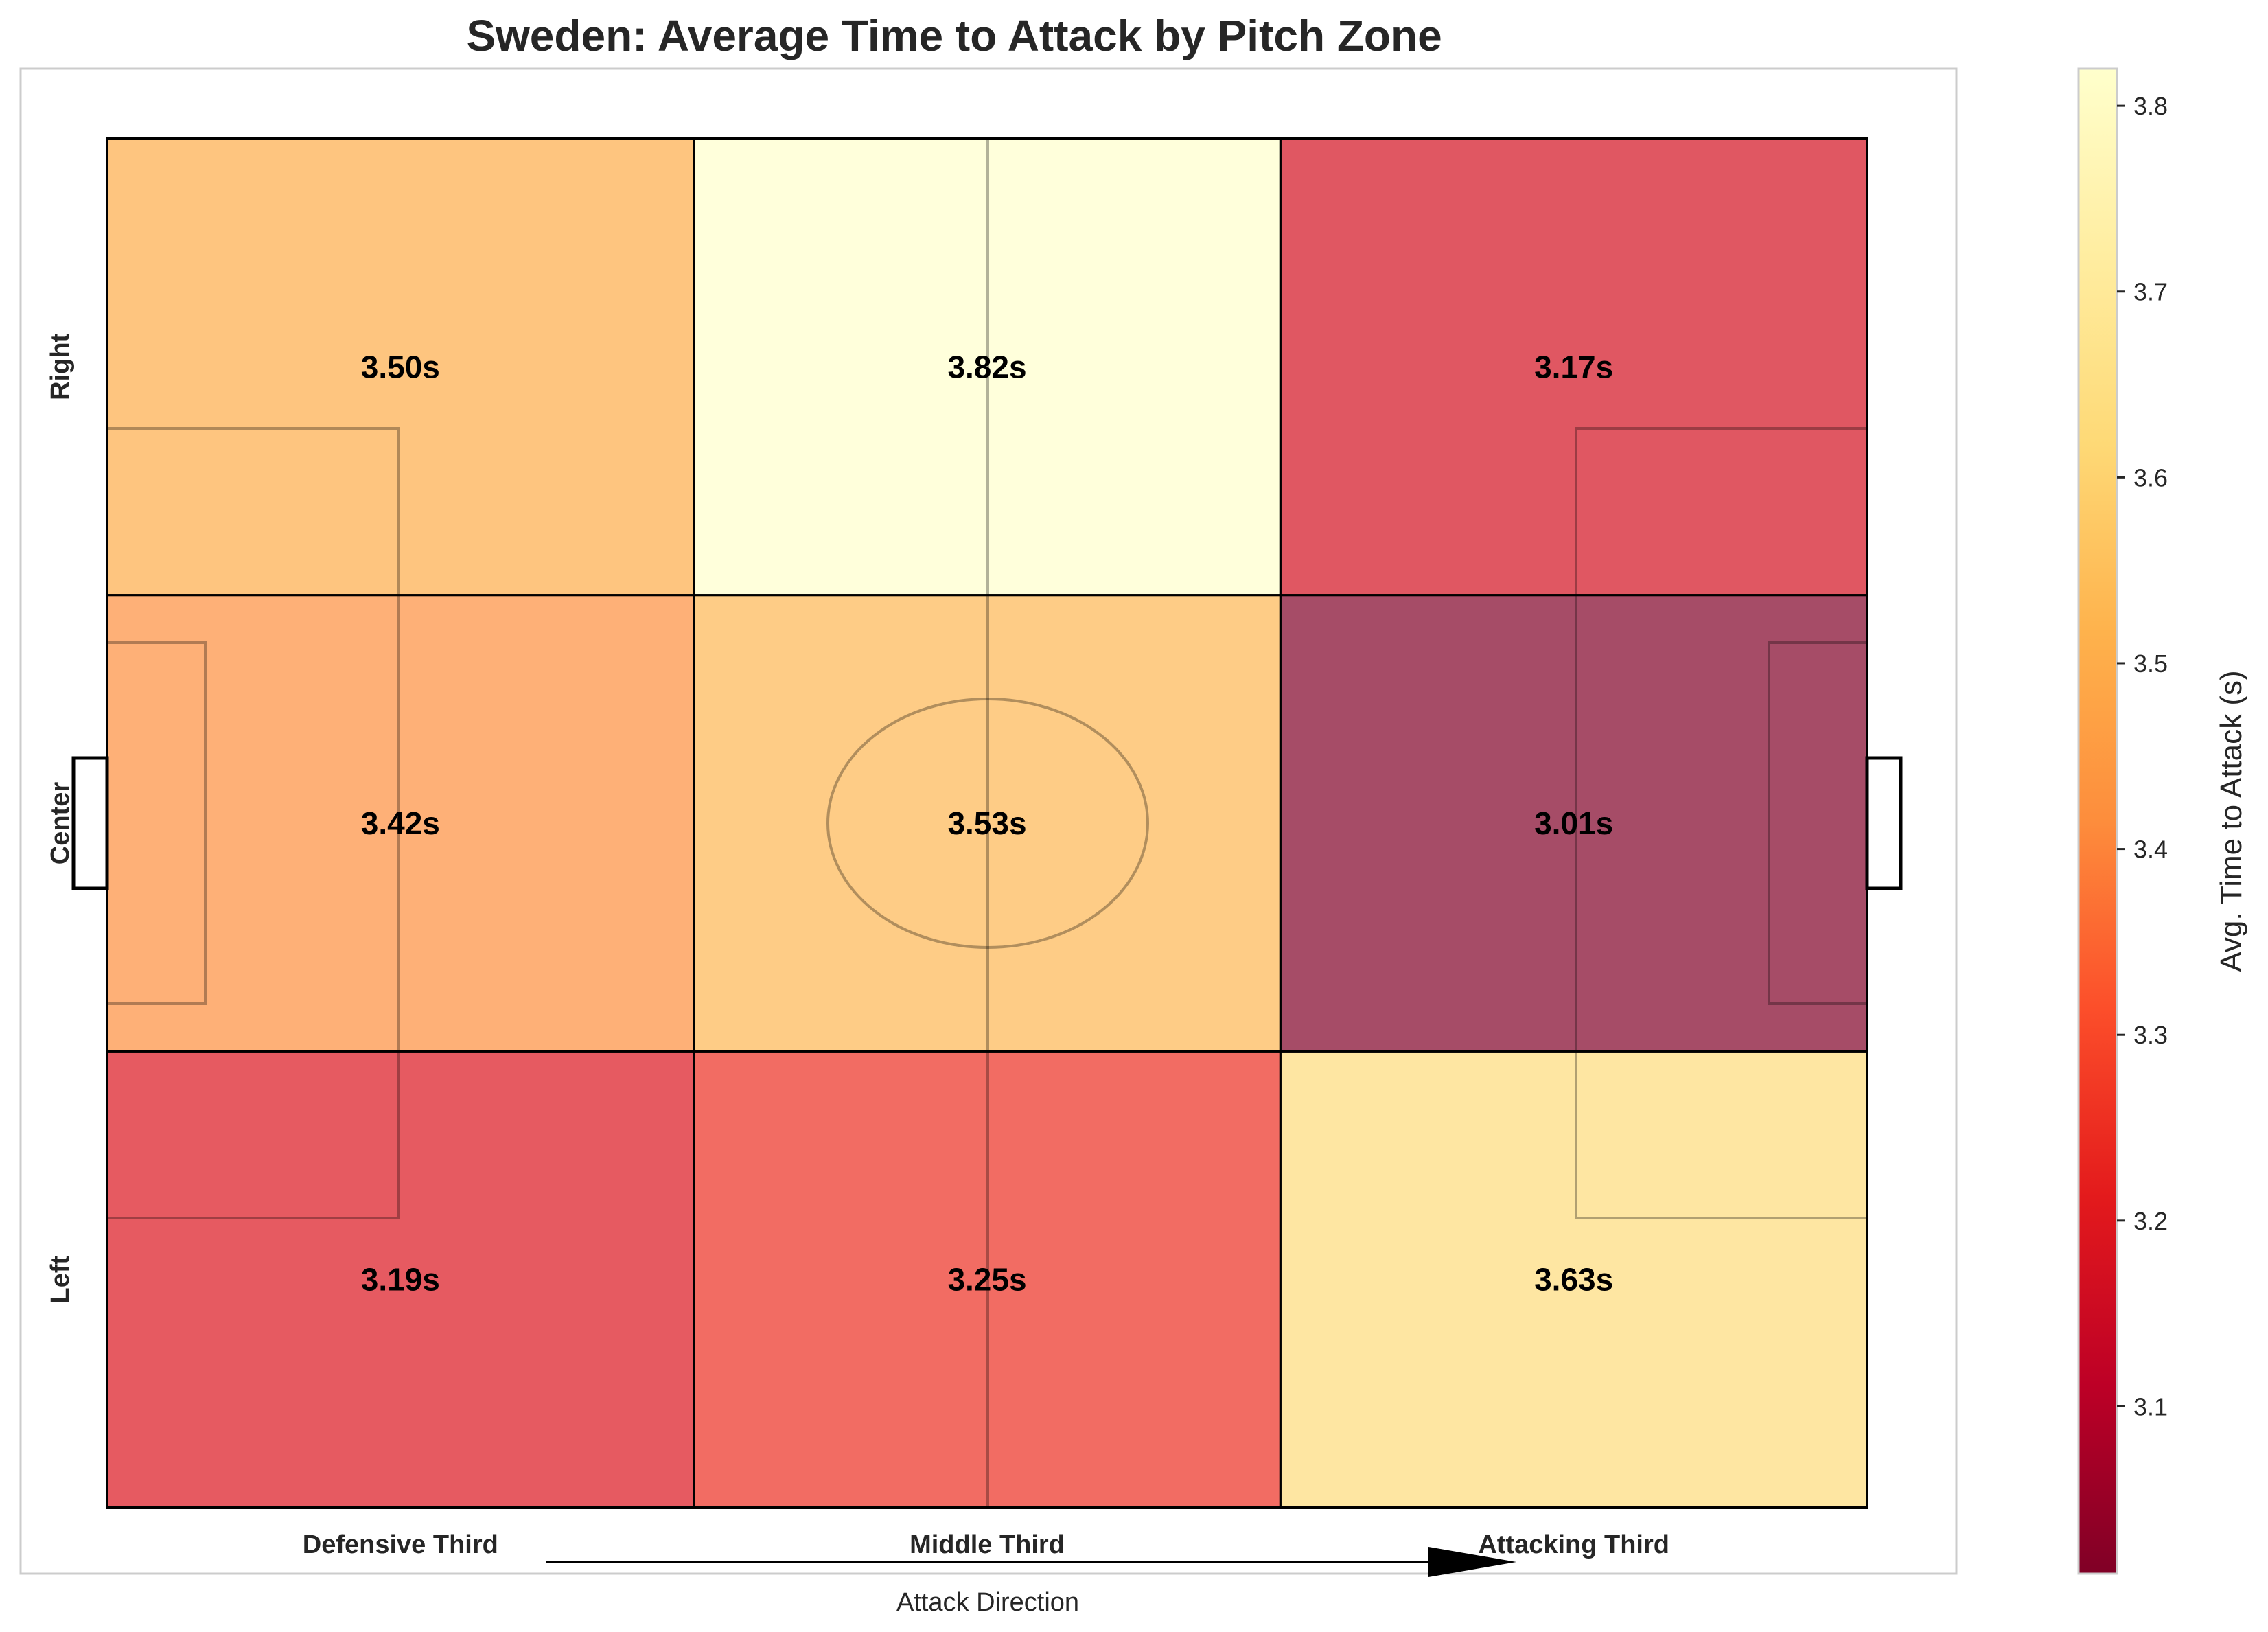 This screenshot has width=2268, height=1632. I want to click on cell-value-label: 3.42s, so click(400, 823).